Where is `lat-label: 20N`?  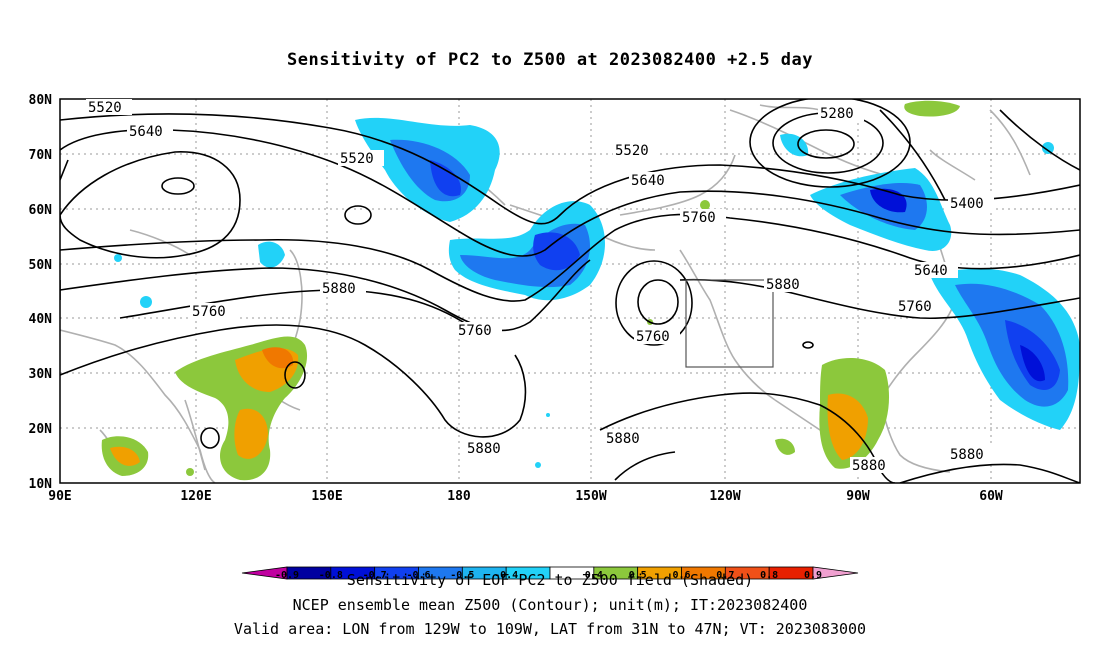
lat-label: 20N is located at coordinates (41, 429).